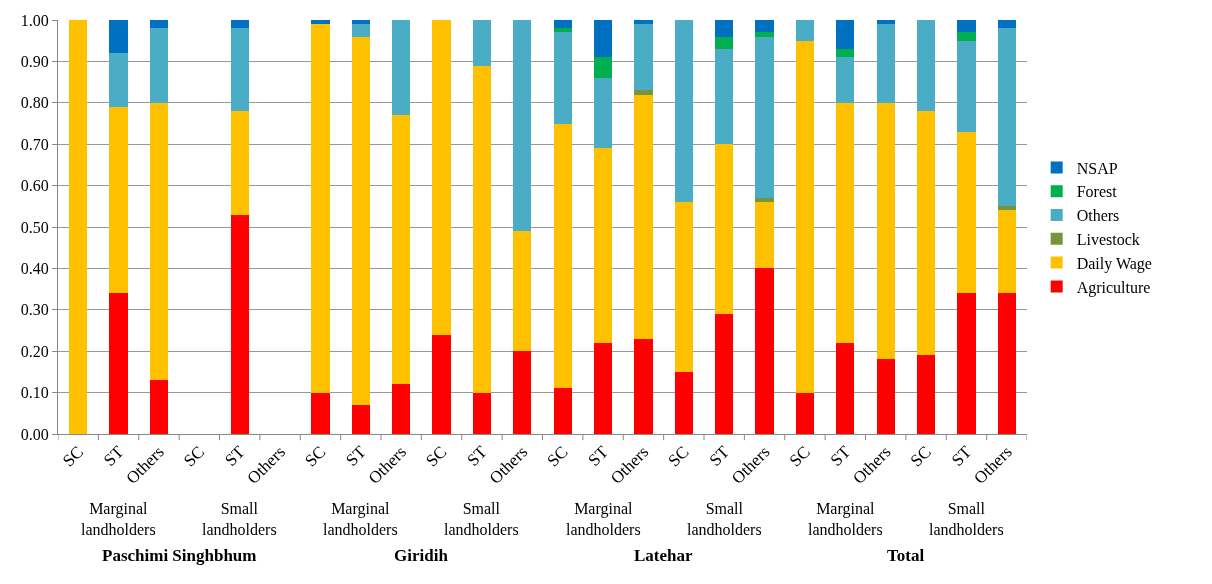  What do you see at coordinates (34, 186) in the screenshot?
I see `y-tick-label: 0.60` at bounding box center [34, 186].